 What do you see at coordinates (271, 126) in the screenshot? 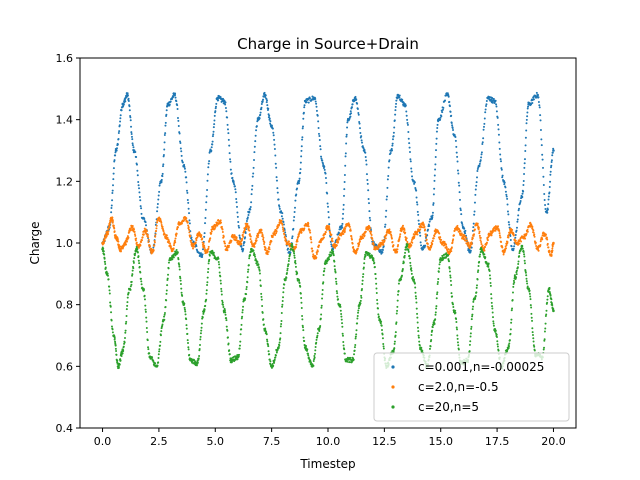
I see `data-point` at bounding box center [271, 126].